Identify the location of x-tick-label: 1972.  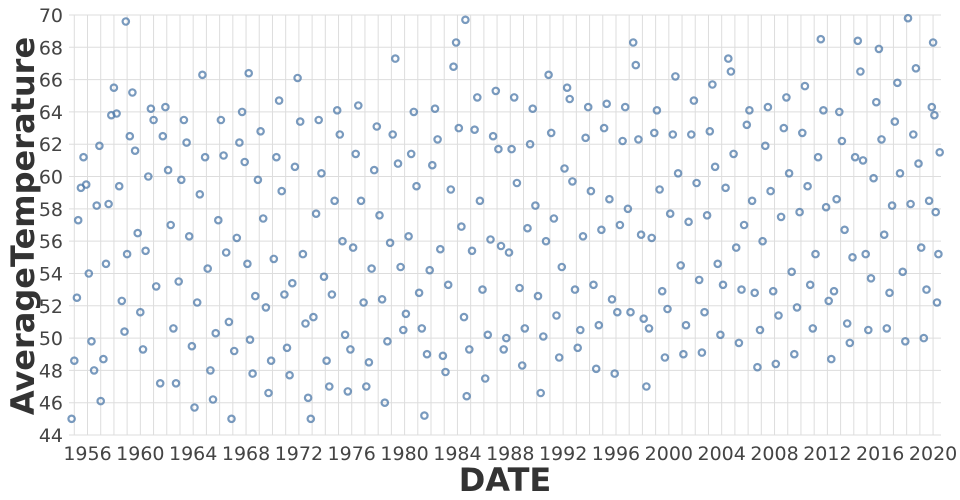
(299, 454).